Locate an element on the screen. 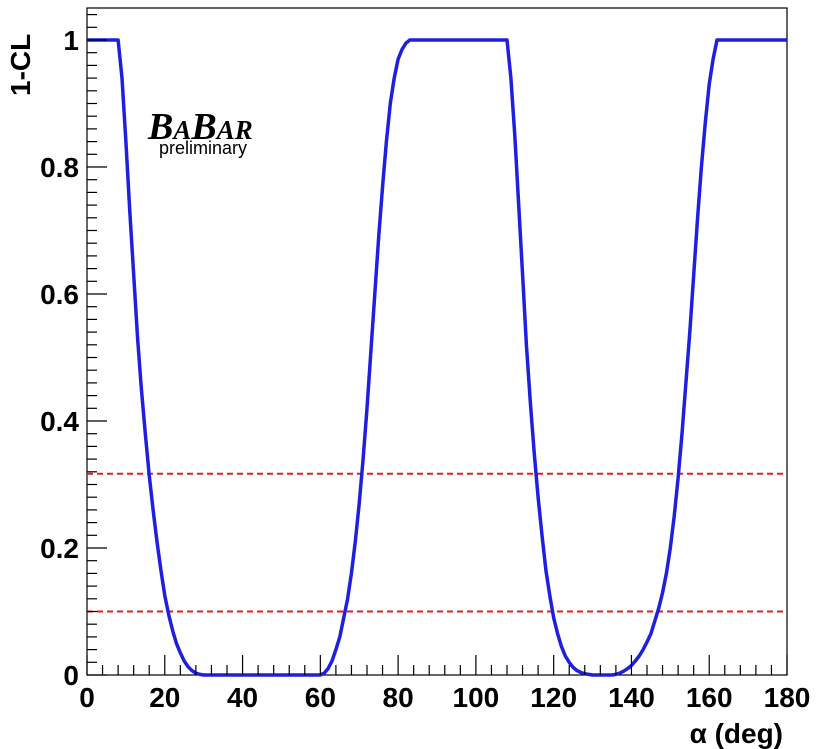 The image size is (816, 749). x-tick-label: 160 is located at coordinates (709, 697).